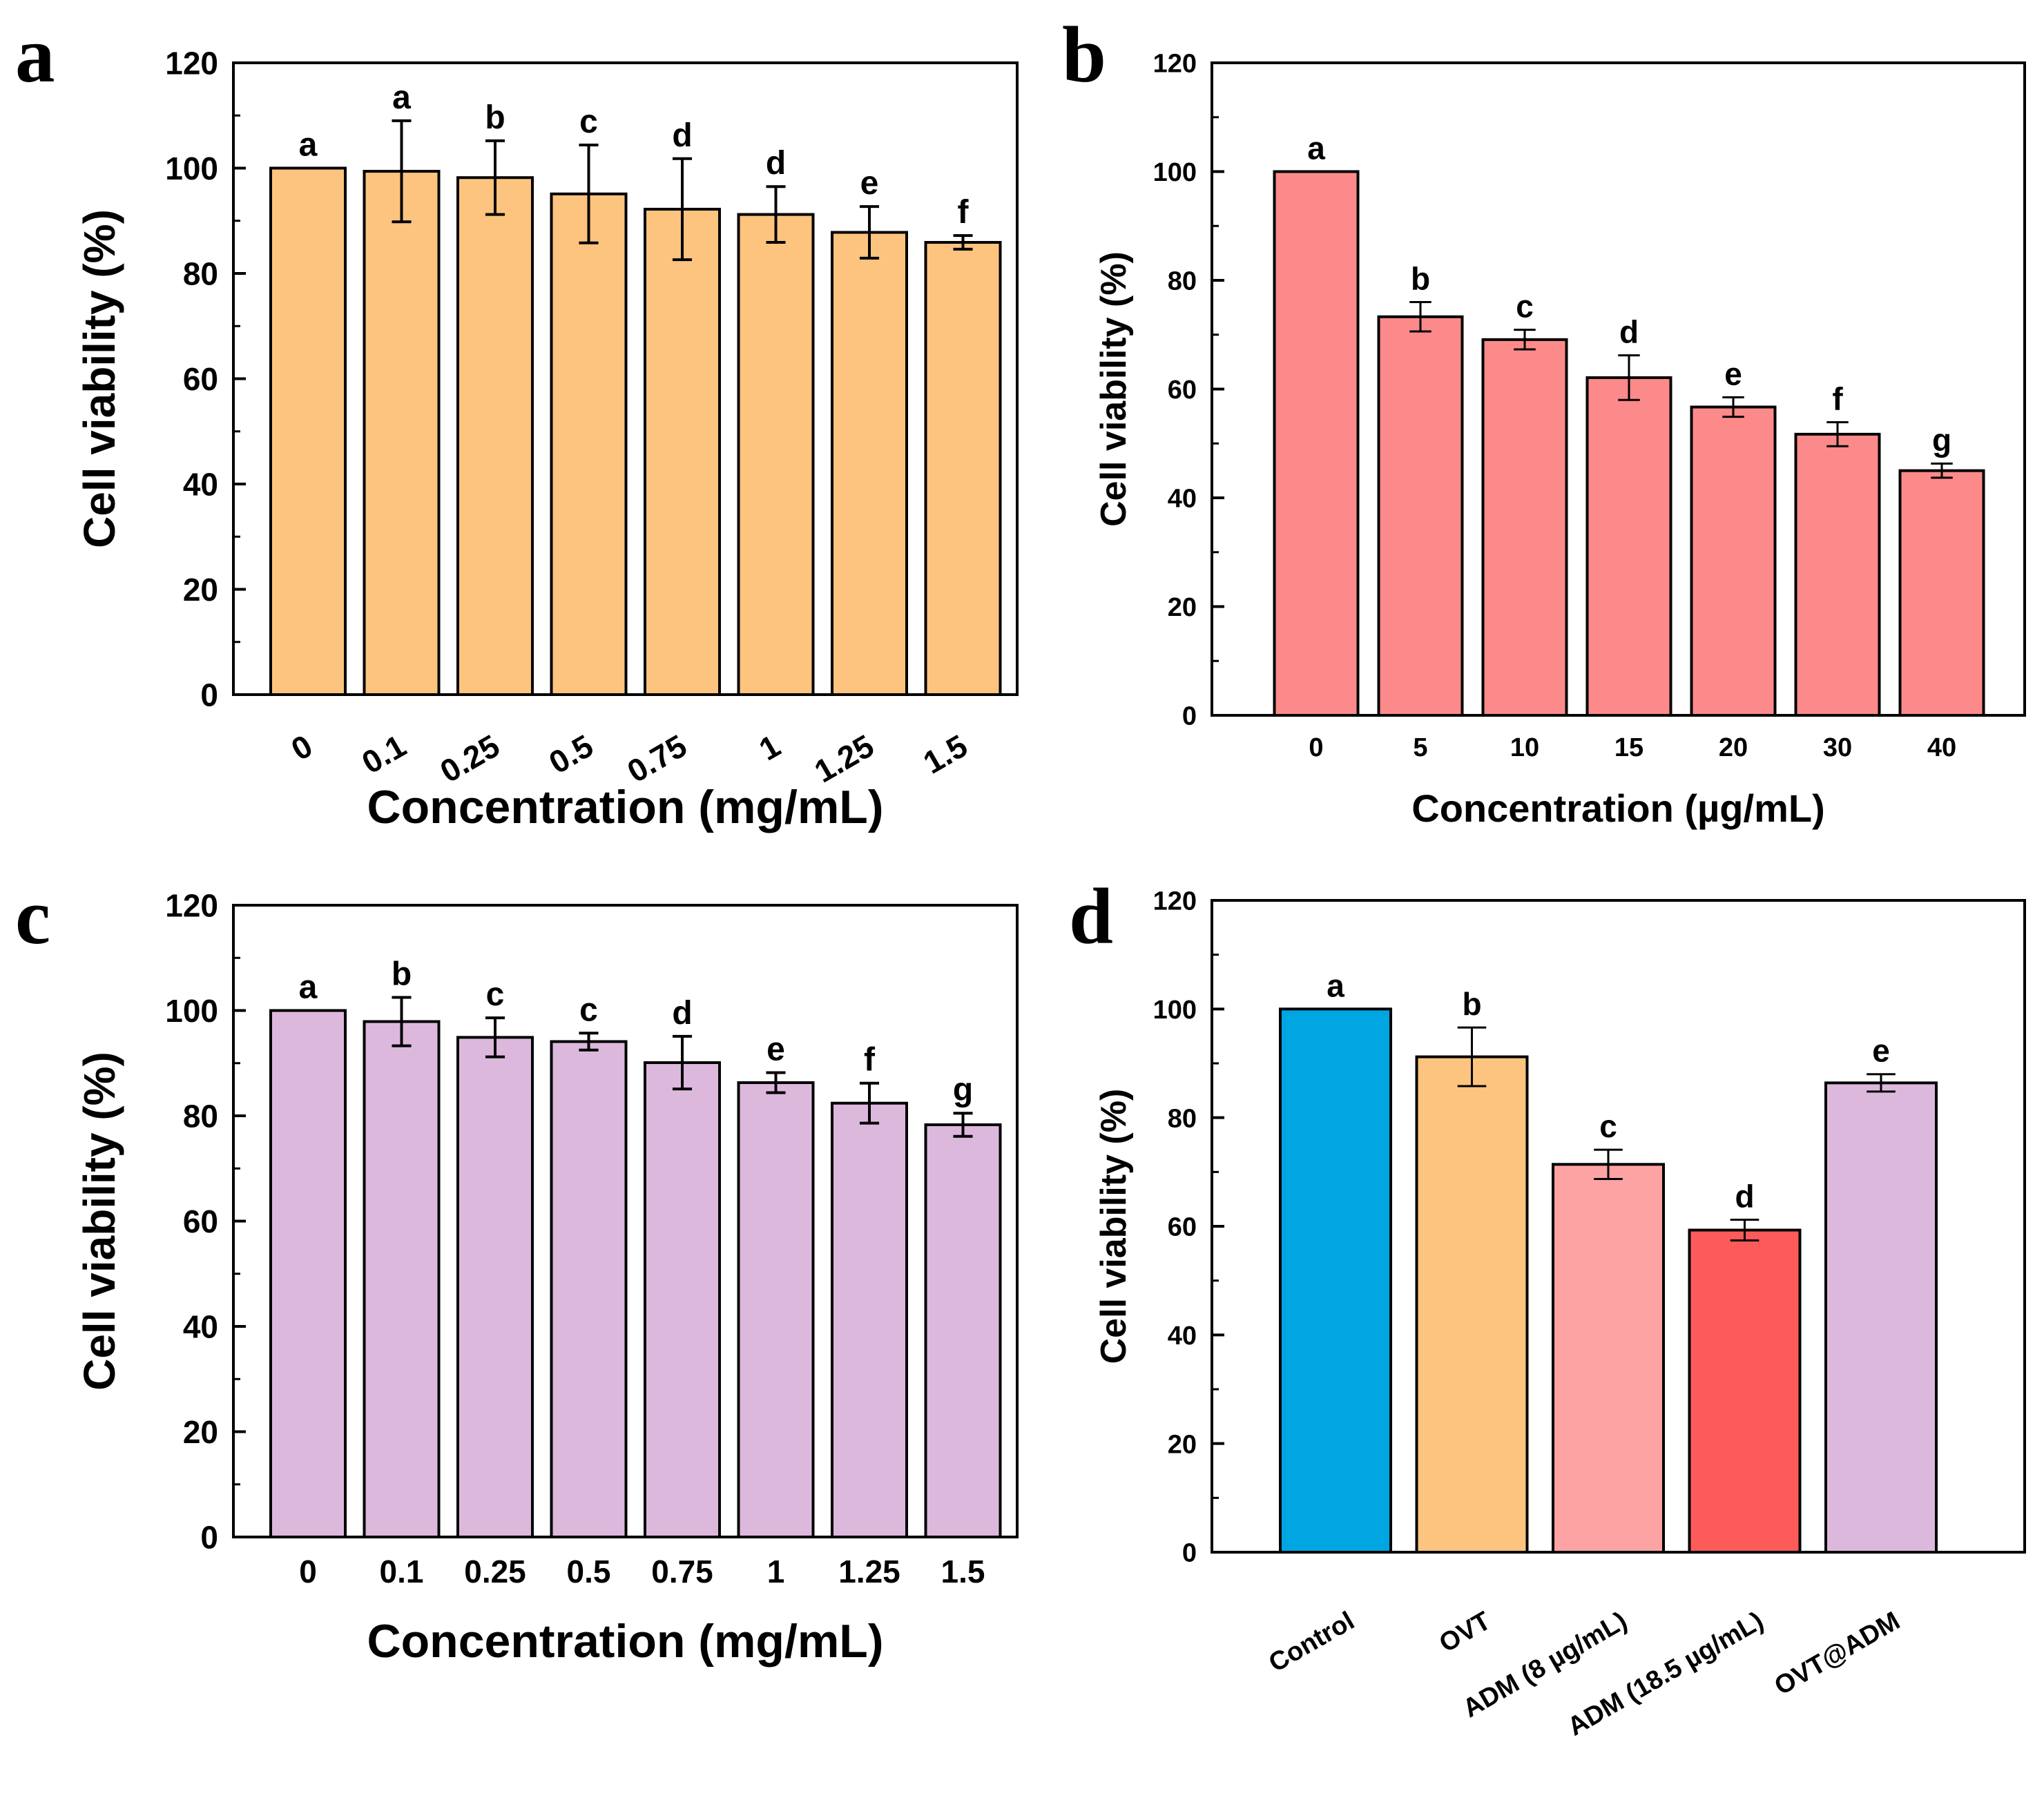 The width and height of the screenshot is (2044, 1798). I want to click on significance-letter-a-4: d, so click(682, 135).